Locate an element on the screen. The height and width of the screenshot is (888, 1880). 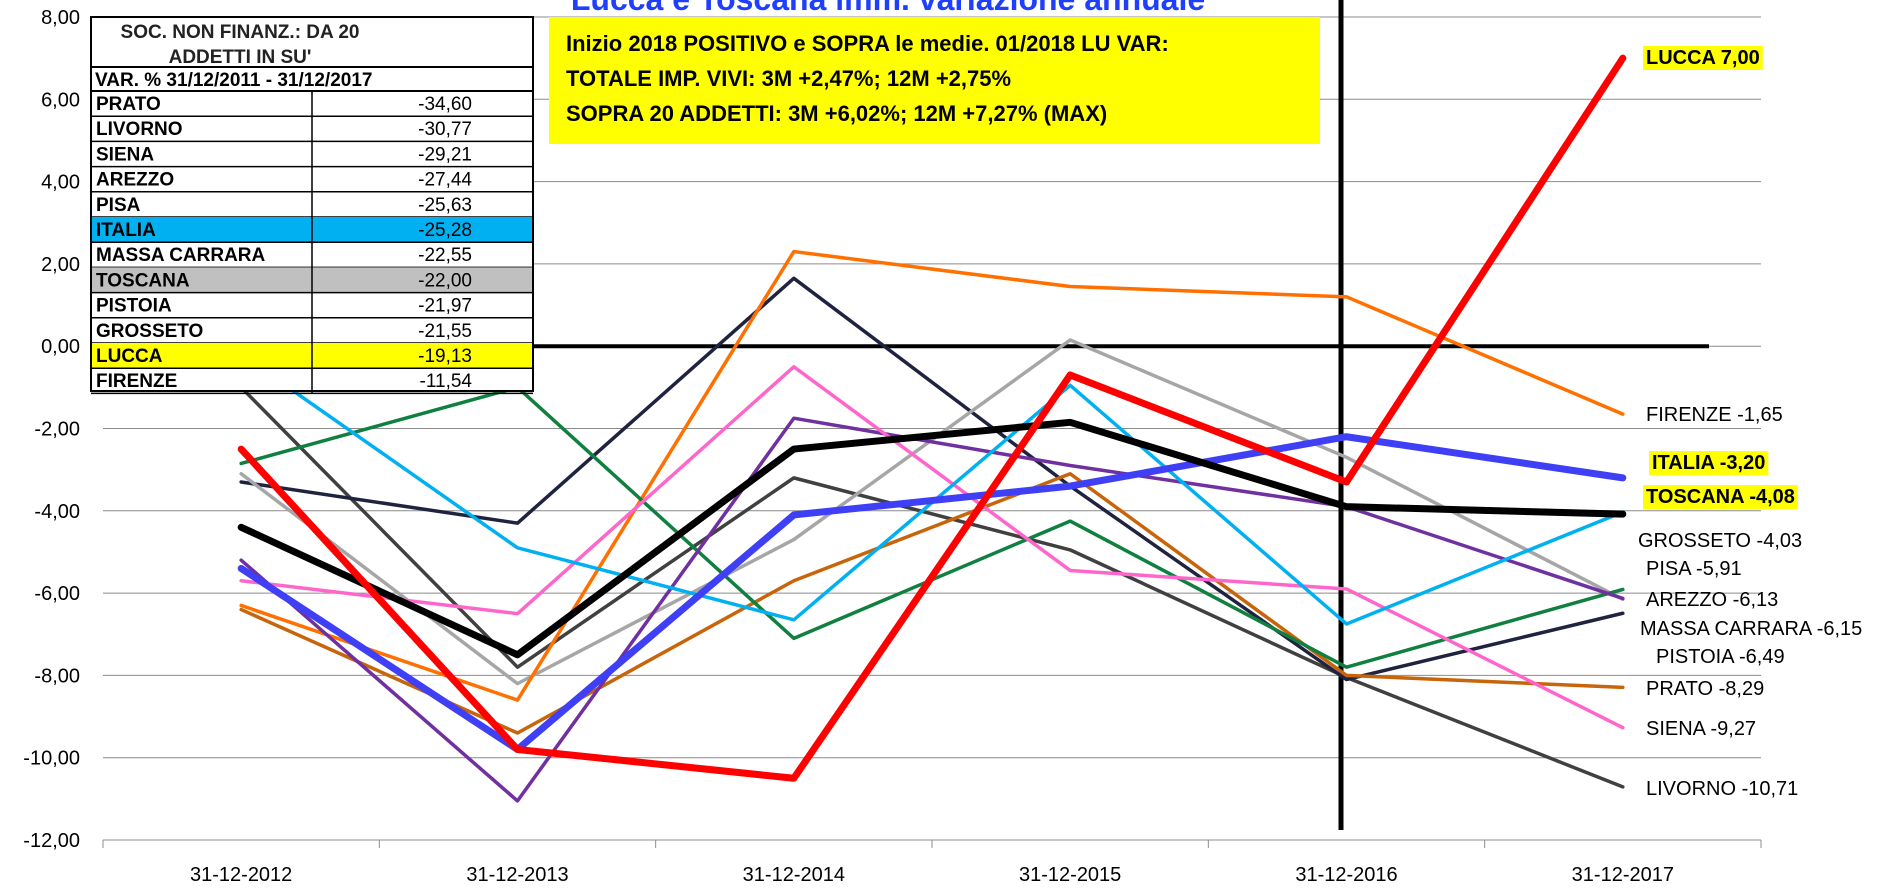
y-tick-label: 8,00 is located at coordinates (60, 18).